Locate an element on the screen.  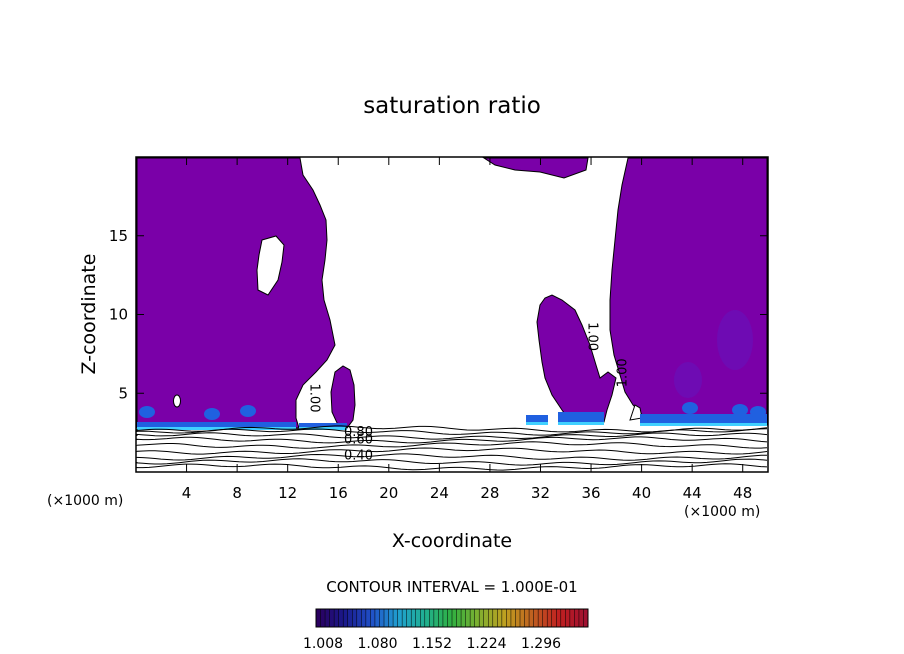
x-tick-label: 44 is located at coordinates (692, 493).